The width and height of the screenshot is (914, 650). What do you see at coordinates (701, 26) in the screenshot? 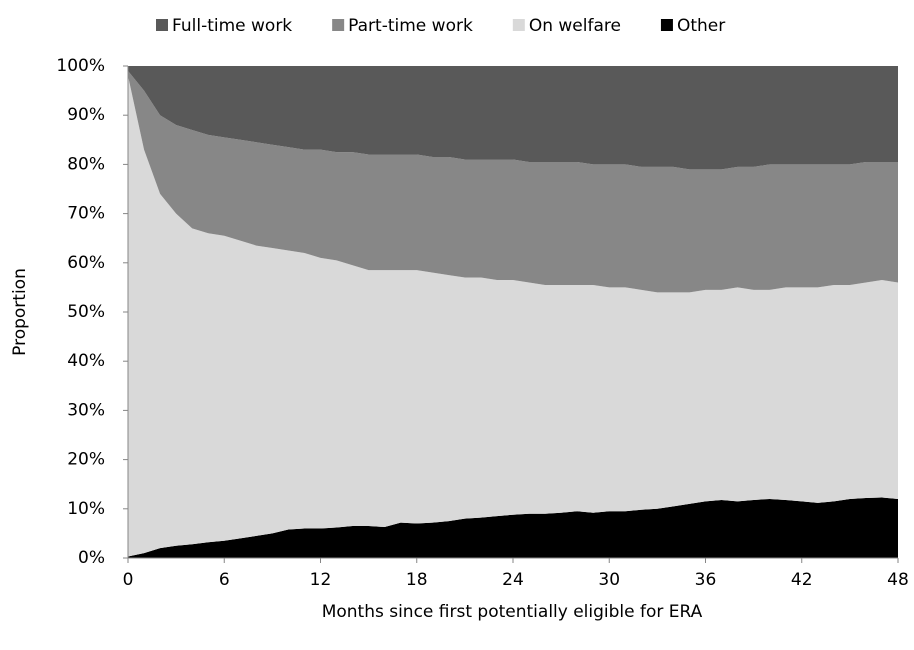
I see `legend-label: Other` at bounding box center [701, 26].